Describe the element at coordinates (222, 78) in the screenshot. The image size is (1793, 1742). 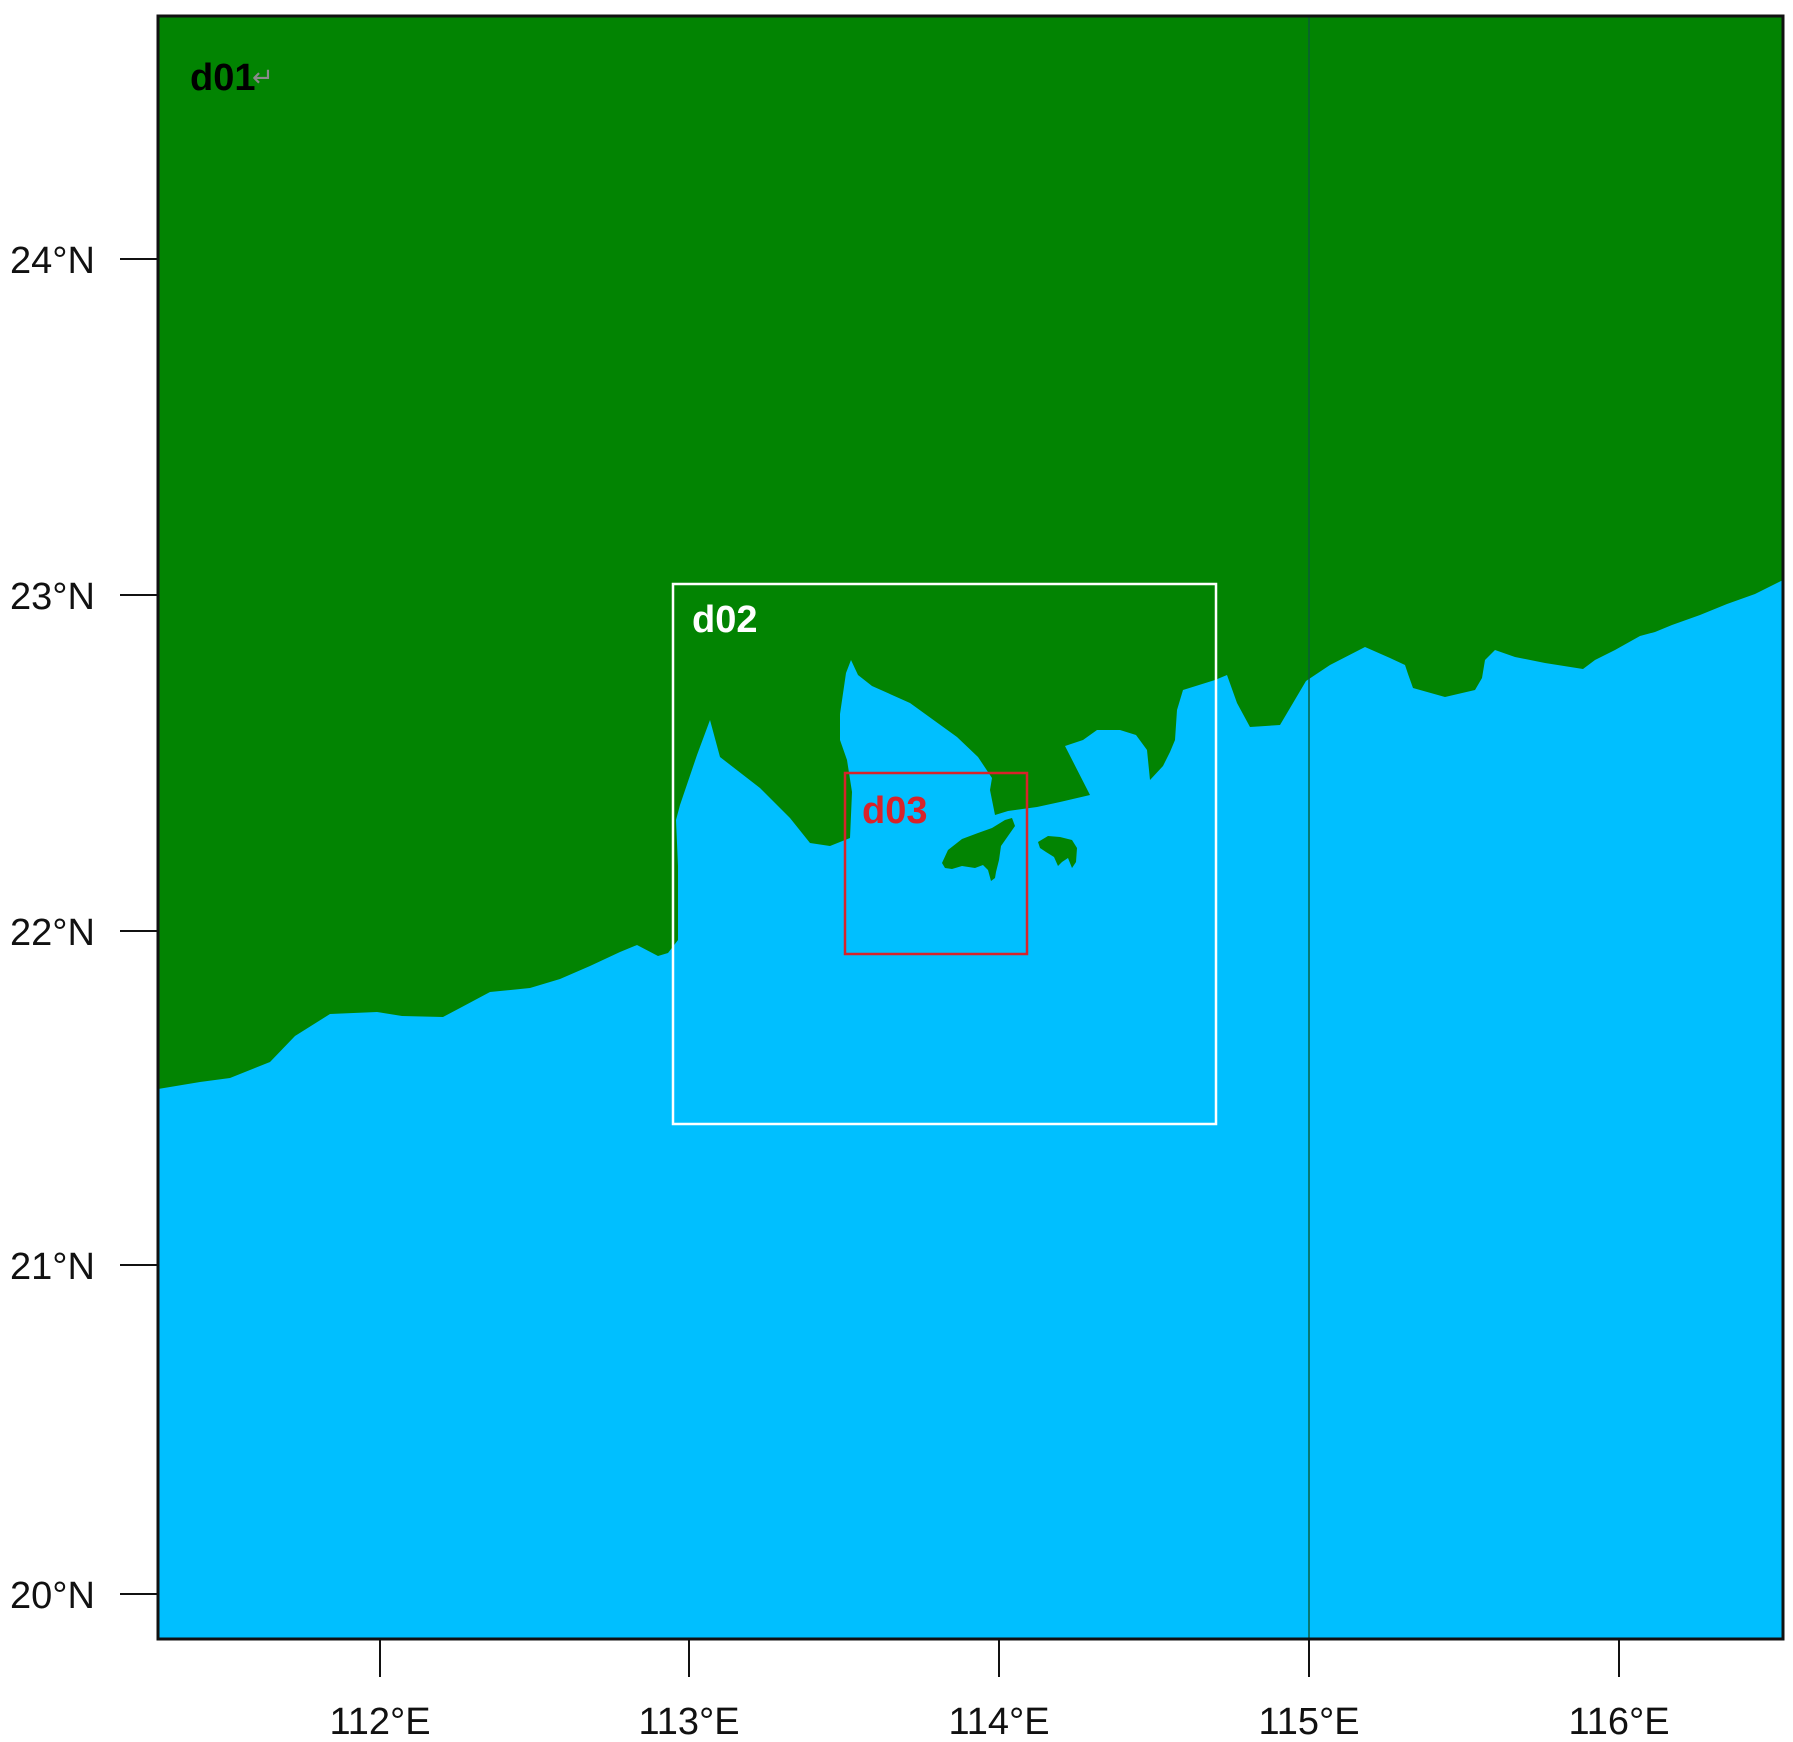
I see `d01-label: d01` at that location.